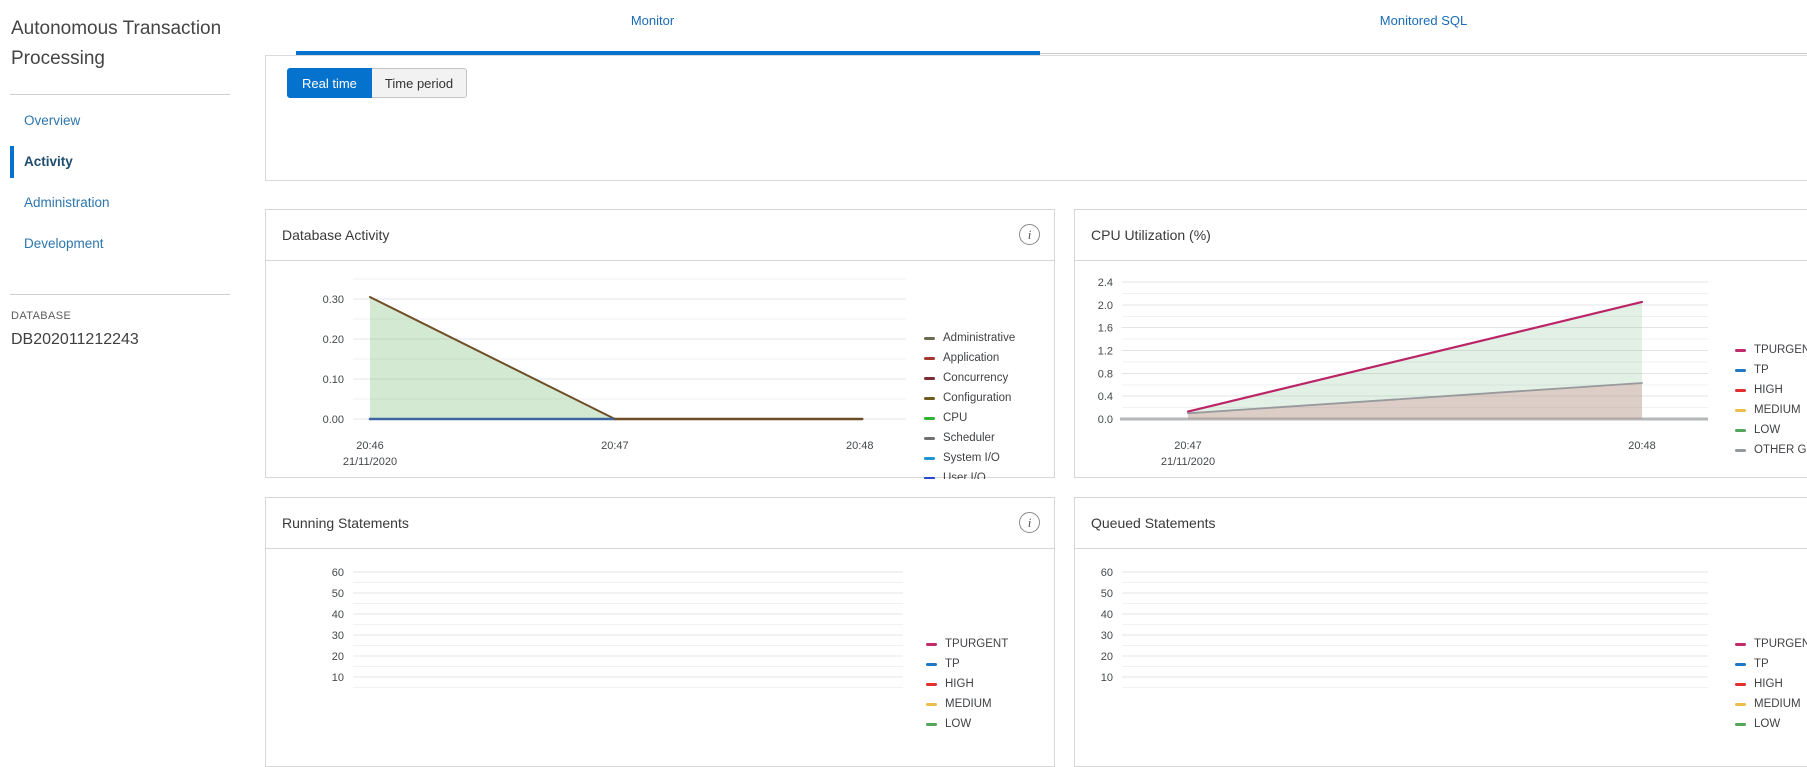  Describe the element at coordinates (1105, 374) in the screenshot. I see `svg-text: 0.8` at that location.